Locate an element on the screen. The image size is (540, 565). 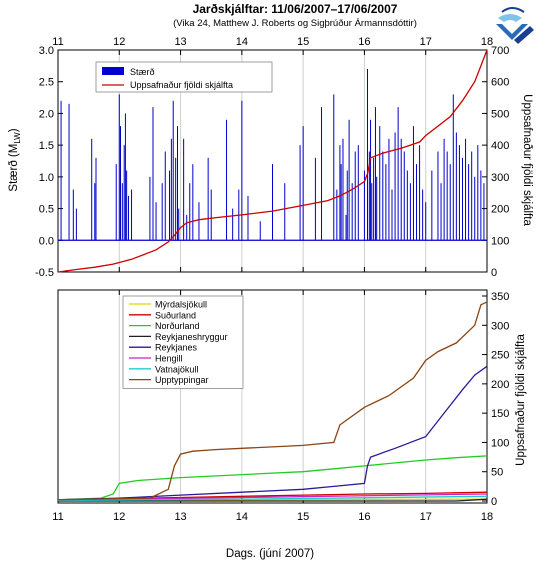
x-axis-label: Dags. (júní 2007) is located at coordinates (270, 554).